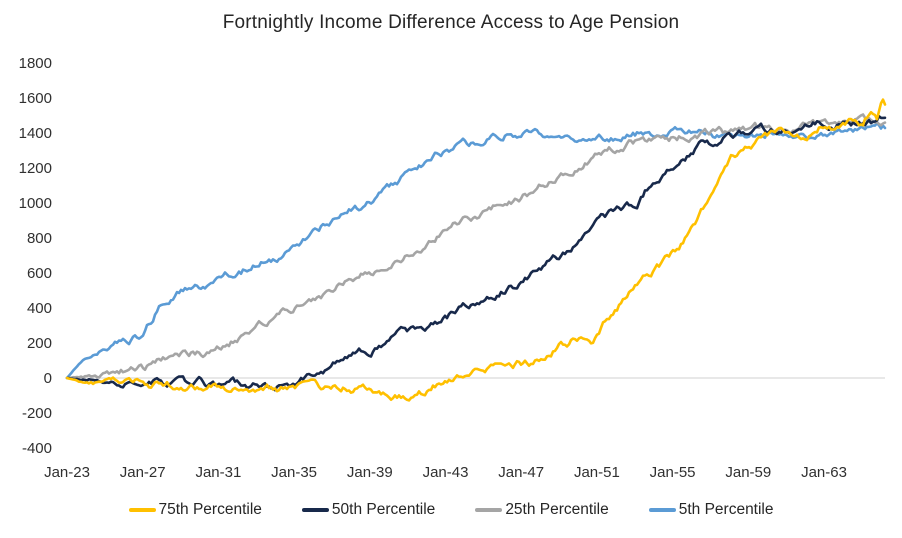  I want to click on legend-item: 25th Percentile, so click(542, 510).